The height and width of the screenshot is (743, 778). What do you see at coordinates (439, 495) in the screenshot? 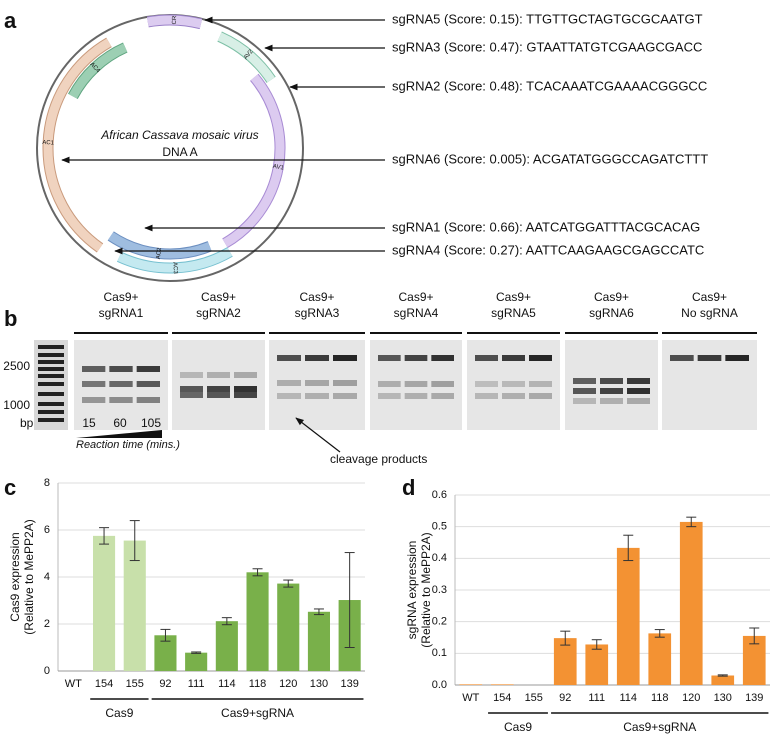
I see `y-tick-label: 0.6` at bounding box center [439, 495].